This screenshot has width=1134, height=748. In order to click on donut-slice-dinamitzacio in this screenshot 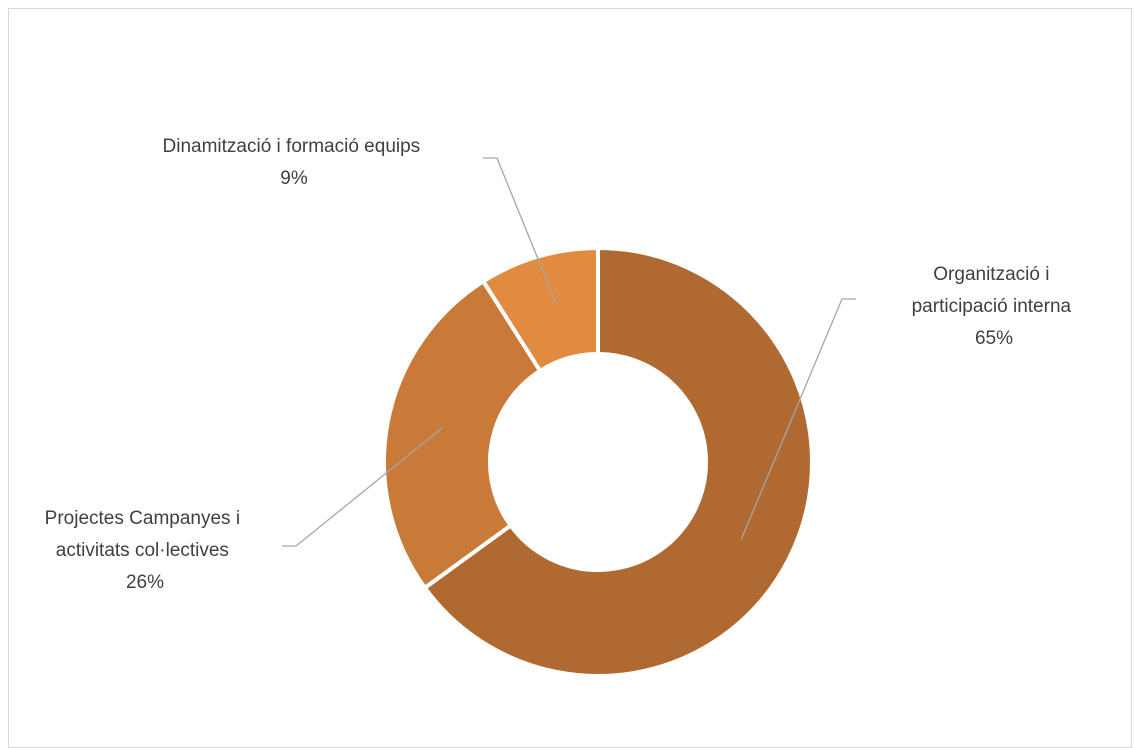, I will do `click(540, 309)`.